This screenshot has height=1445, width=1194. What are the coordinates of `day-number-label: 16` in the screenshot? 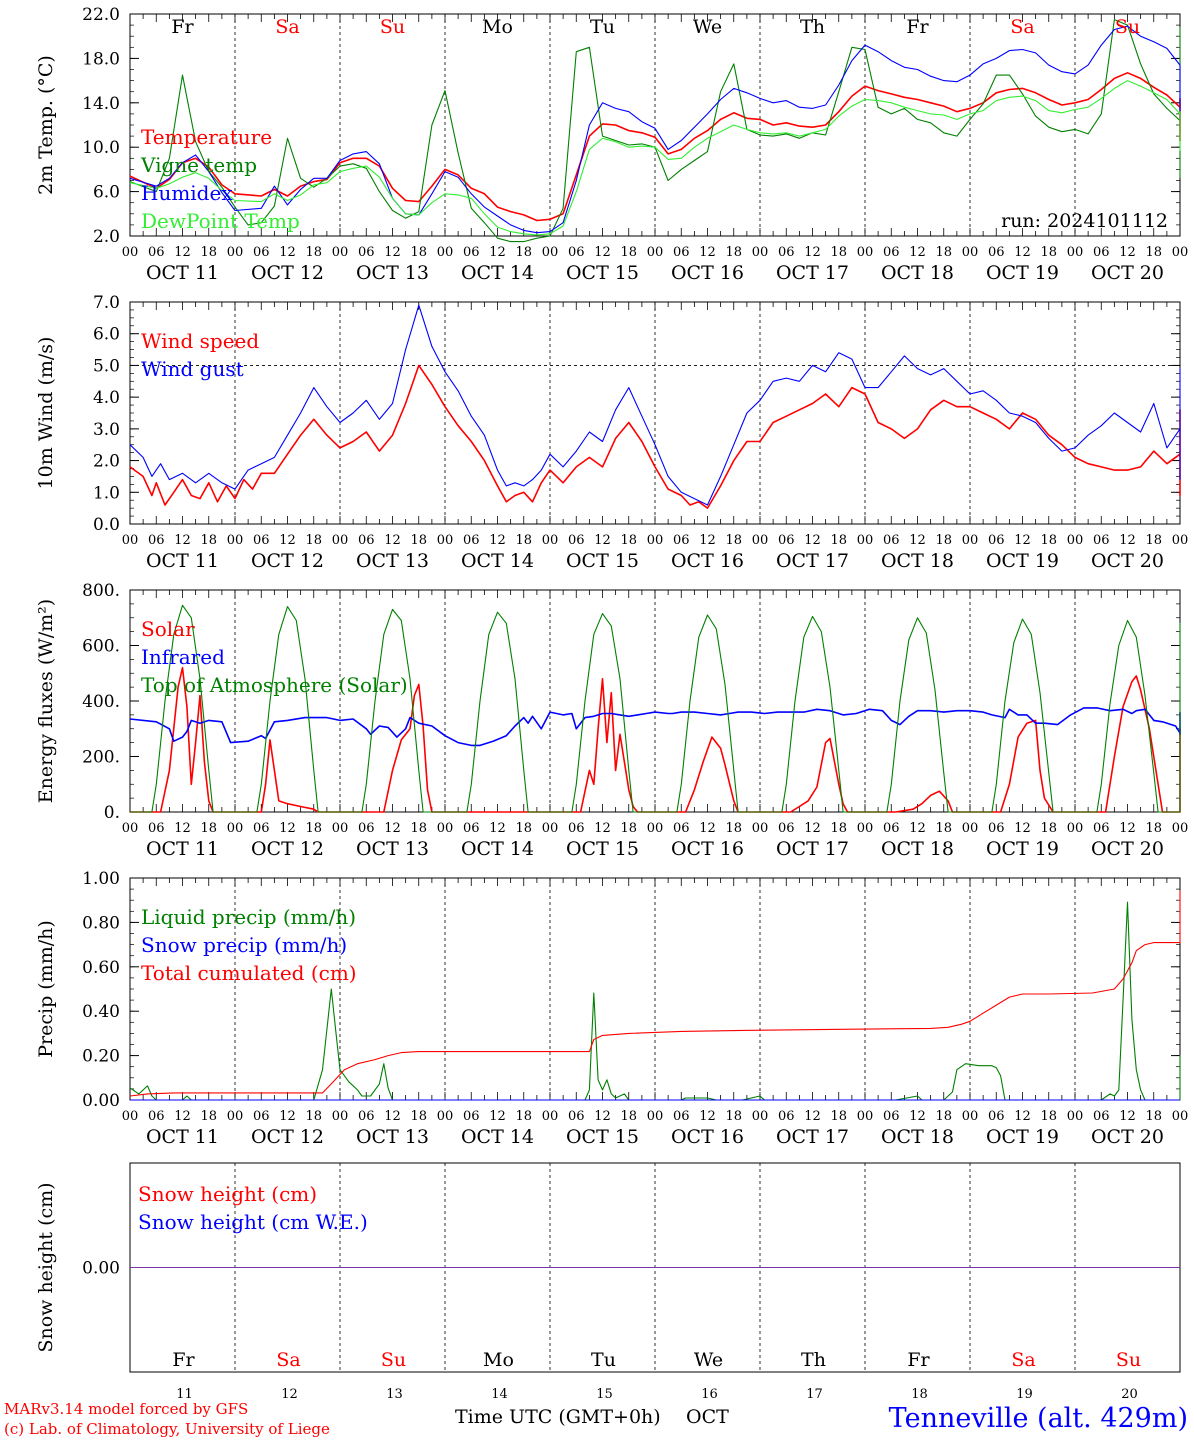 It's located at (709, 1394).